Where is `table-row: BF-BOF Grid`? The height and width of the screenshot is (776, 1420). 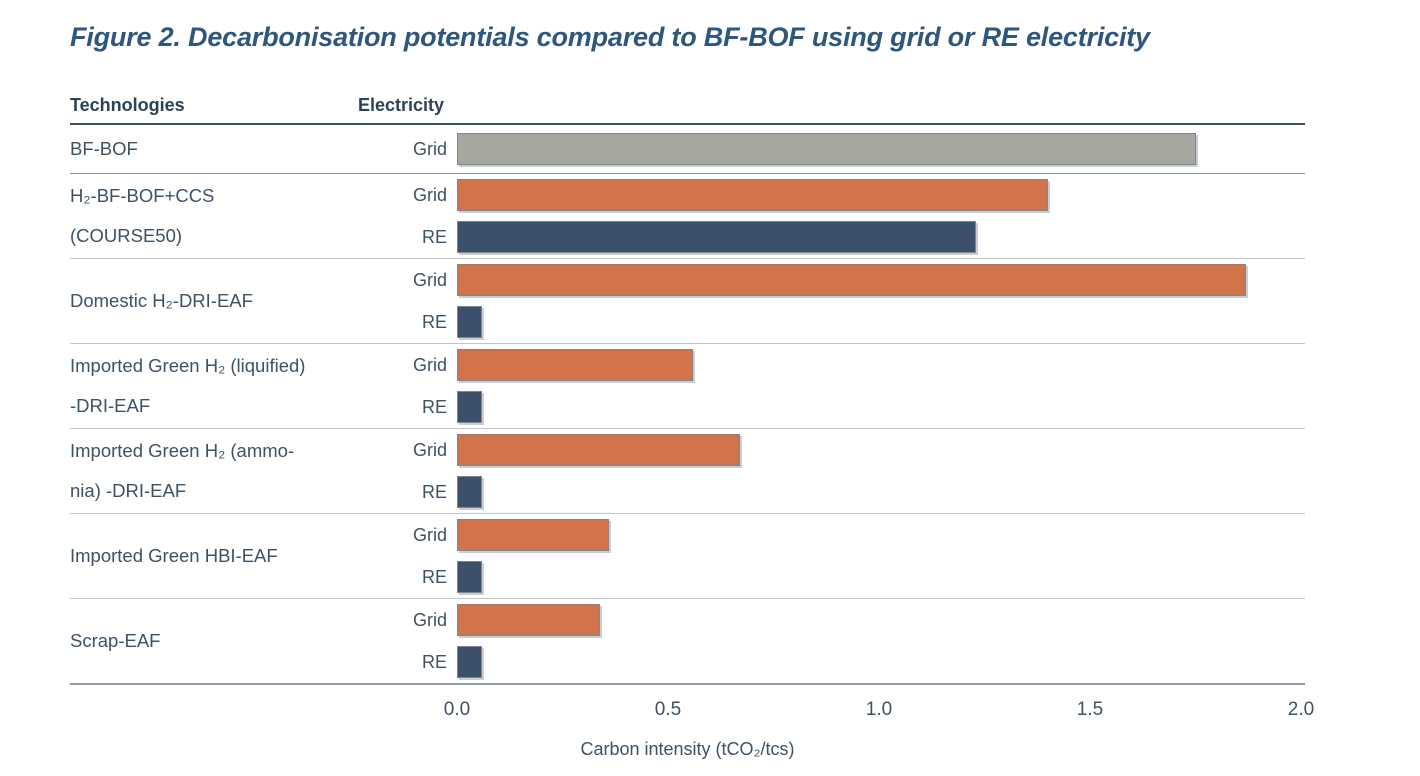
table-row: BF-BOF Grid is located at coordinates (687, 149).